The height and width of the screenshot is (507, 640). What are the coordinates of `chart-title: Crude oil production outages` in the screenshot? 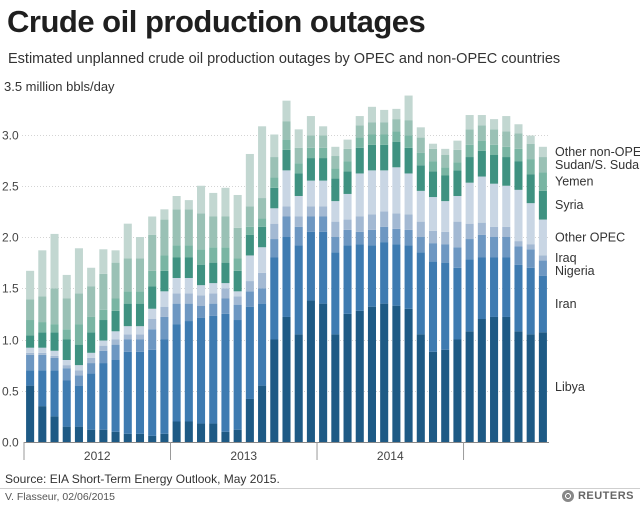 It's located at (216, 21).